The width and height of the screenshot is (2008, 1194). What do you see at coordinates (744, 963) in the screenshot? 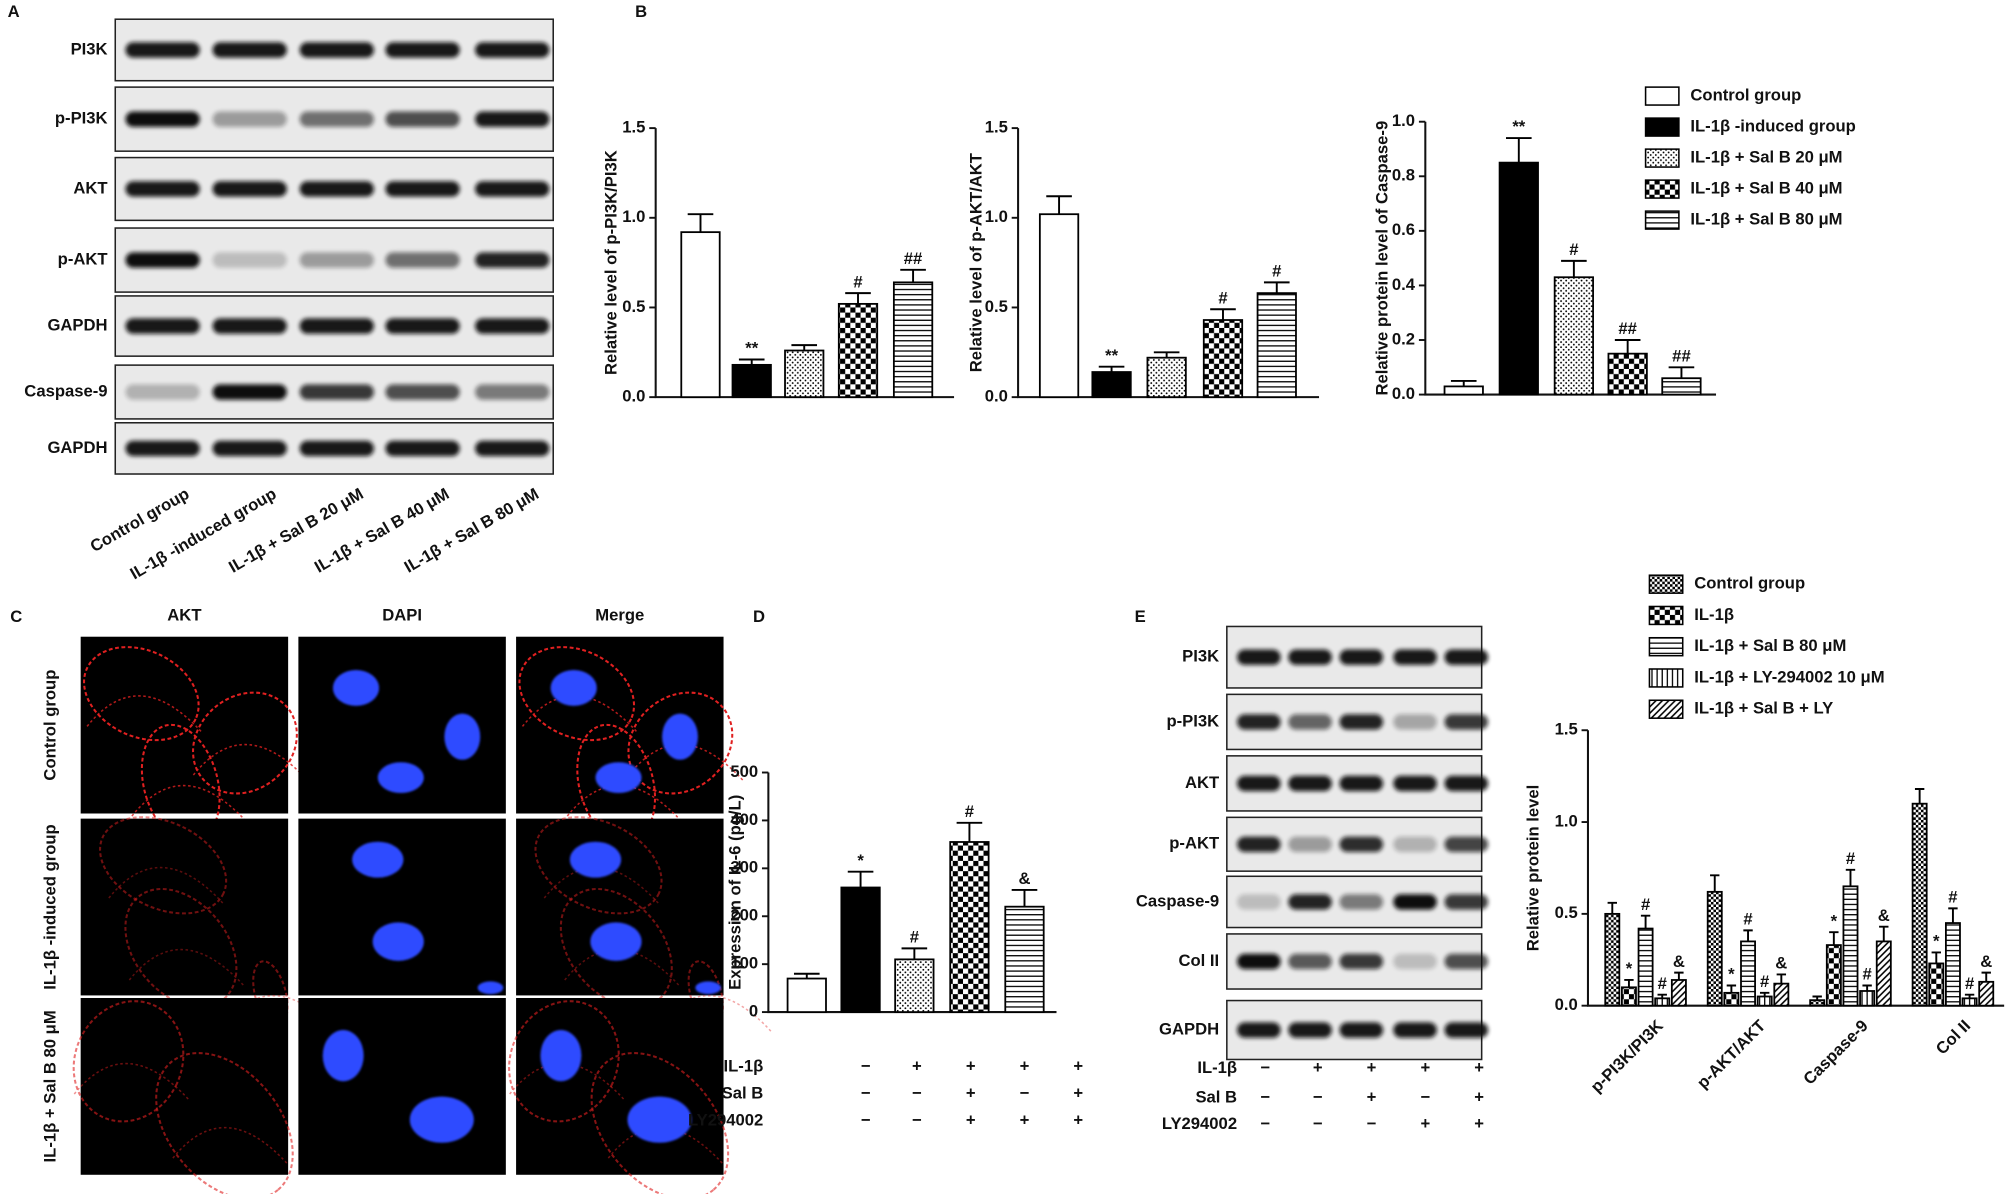
I see `y-tick-label: 100` at bounding box center [744, 963].